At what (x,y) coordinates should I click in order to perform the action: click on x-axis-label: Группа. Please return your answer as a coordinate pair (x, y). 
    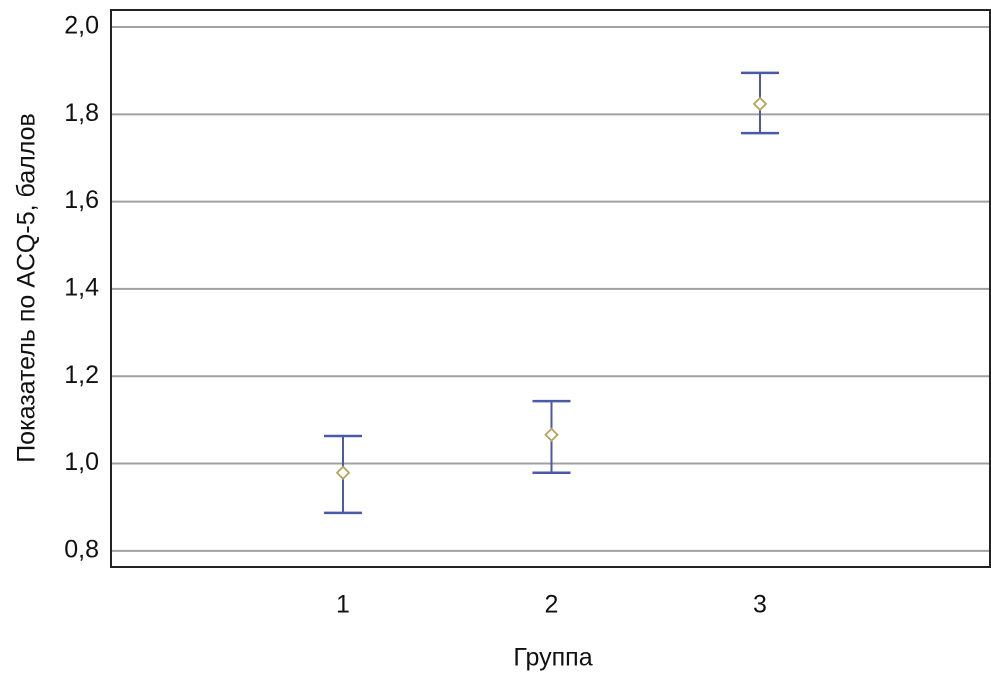
    Looking at the image, I should click on (552, 658).